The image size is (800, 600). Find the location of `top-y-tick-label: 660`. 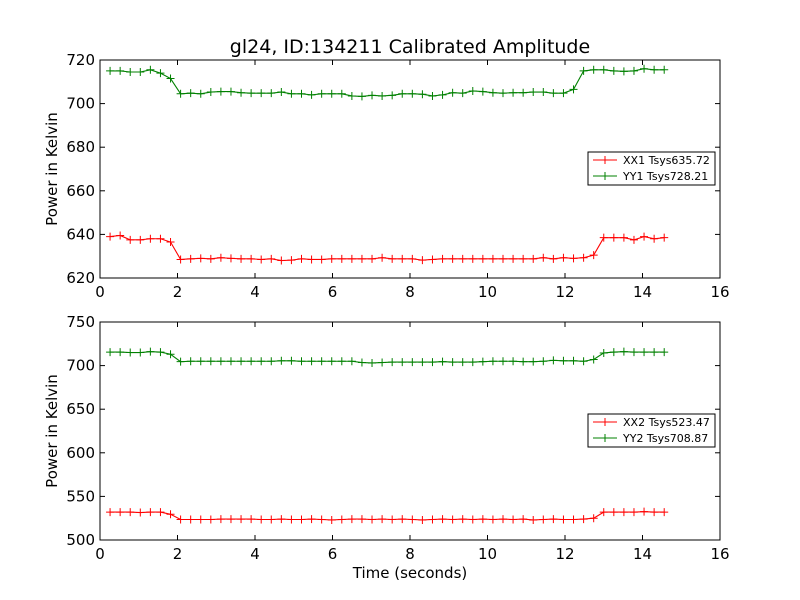

top-y-tick-label: 660 is located at coordinates (80, 191).